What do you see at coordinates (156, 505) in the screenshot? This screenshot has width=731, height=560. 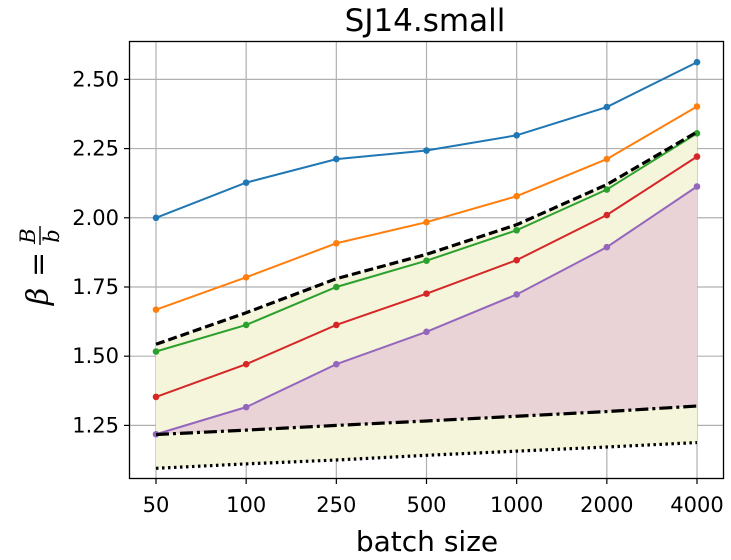 I see `x-tick-label-50: 50` at bounding box center [156, 505].